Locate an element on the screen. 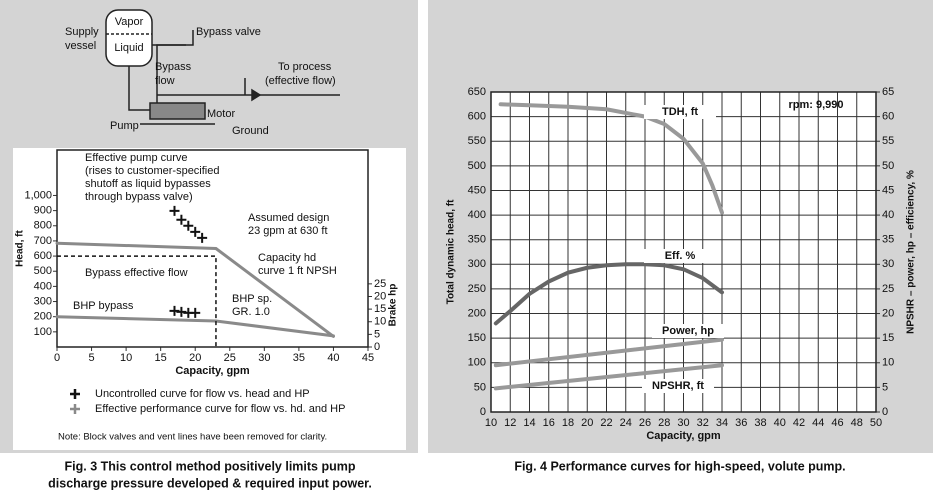 The image size is (933, 498). x-tick-label: 50 is located at coordinates (876, 423).